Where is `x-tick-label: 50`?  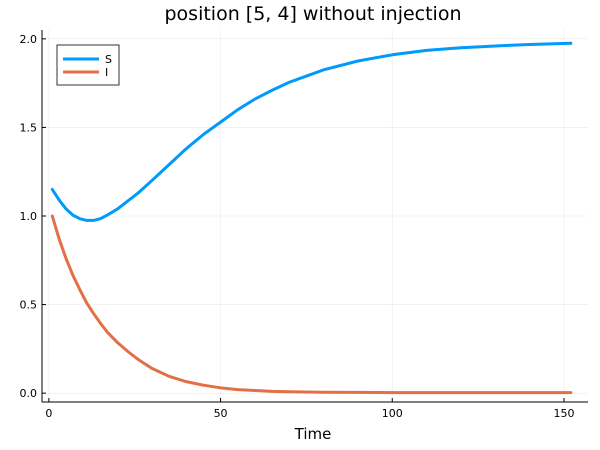 x-tick-label: 50 is located at coordinates (221, 413).